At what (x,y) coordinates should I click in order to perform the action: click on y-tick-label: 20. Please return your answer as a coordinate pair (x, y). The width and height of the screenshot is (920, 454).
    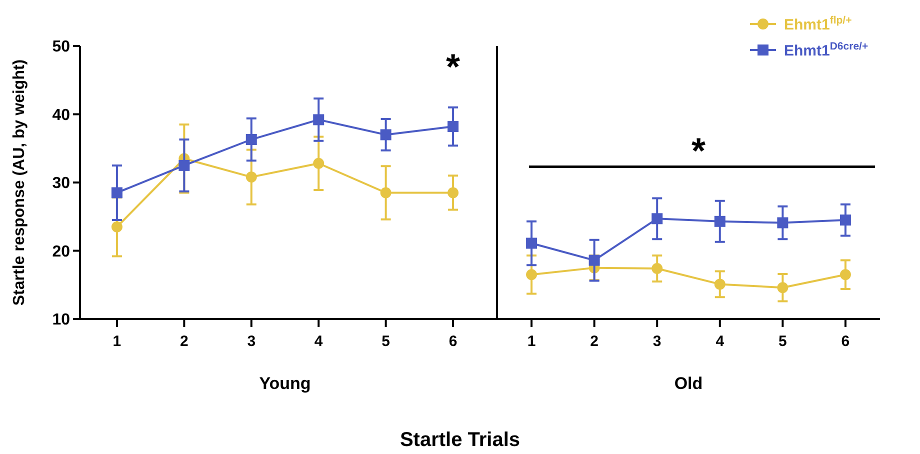
    Looking at the image, I should click on (61, 251).